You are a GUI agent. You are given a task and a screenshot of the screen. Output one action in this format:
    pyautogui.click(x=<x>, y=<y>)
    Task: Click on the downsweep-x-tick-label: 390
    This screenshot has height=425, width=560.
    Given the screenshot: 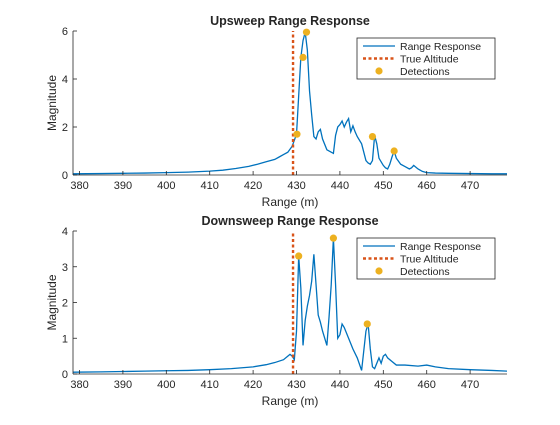 What is the action you would take?
    pyautogui.click(x=123, y=385)
    